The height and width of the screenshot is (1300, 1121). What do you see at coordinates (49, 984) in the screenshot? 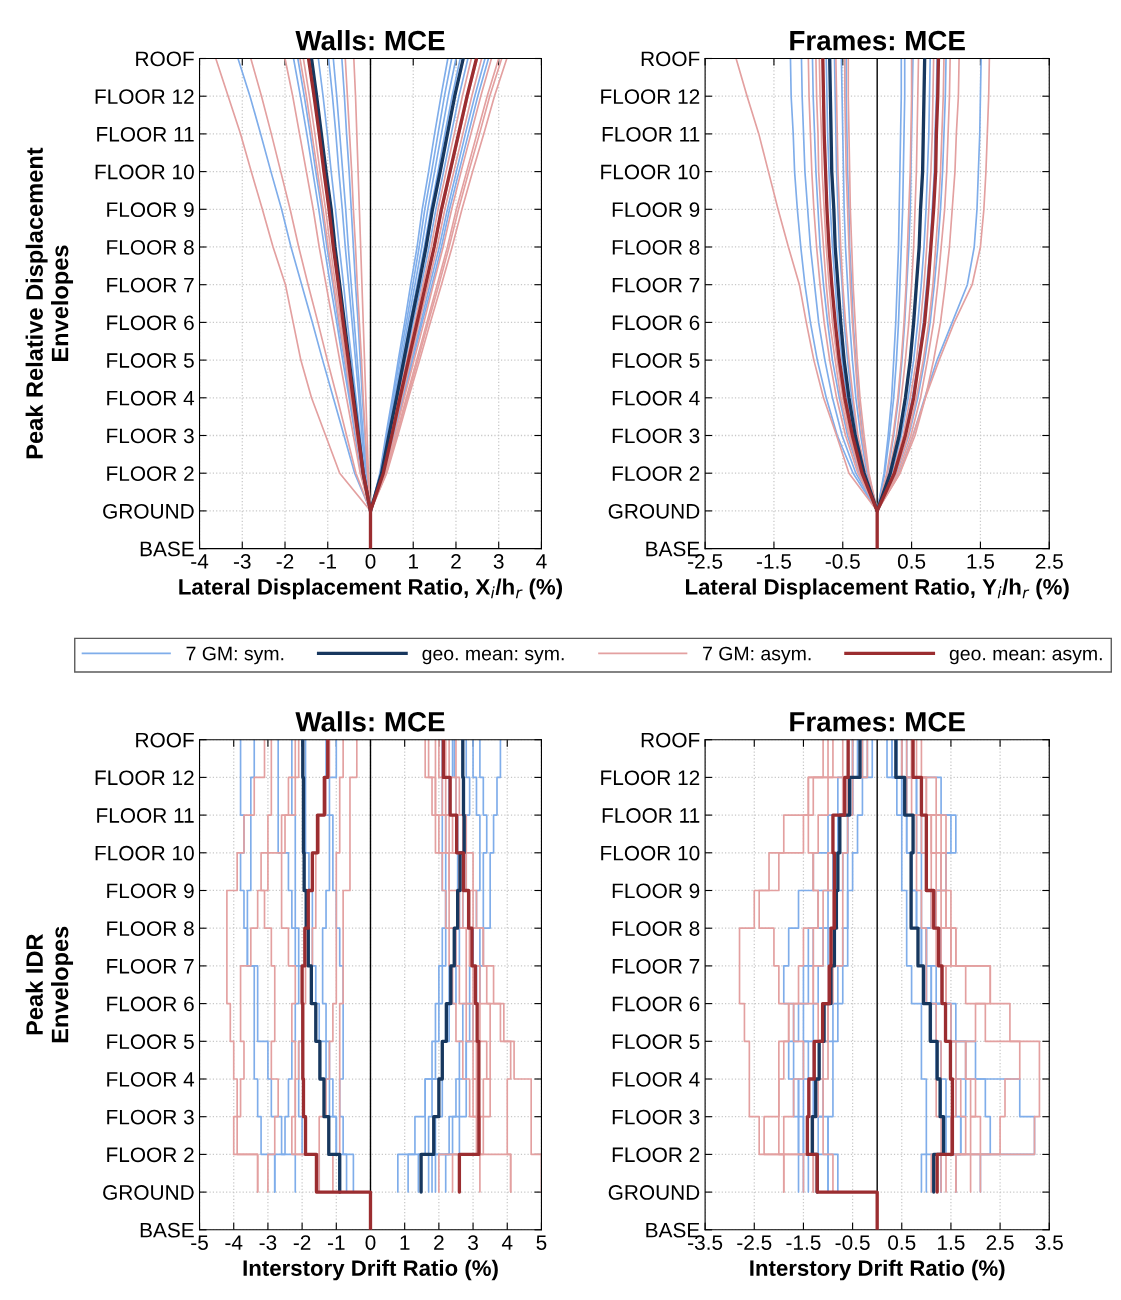
I see `y-axis-title: Peak IDR Envelopes` at bounding box center [49, 984].